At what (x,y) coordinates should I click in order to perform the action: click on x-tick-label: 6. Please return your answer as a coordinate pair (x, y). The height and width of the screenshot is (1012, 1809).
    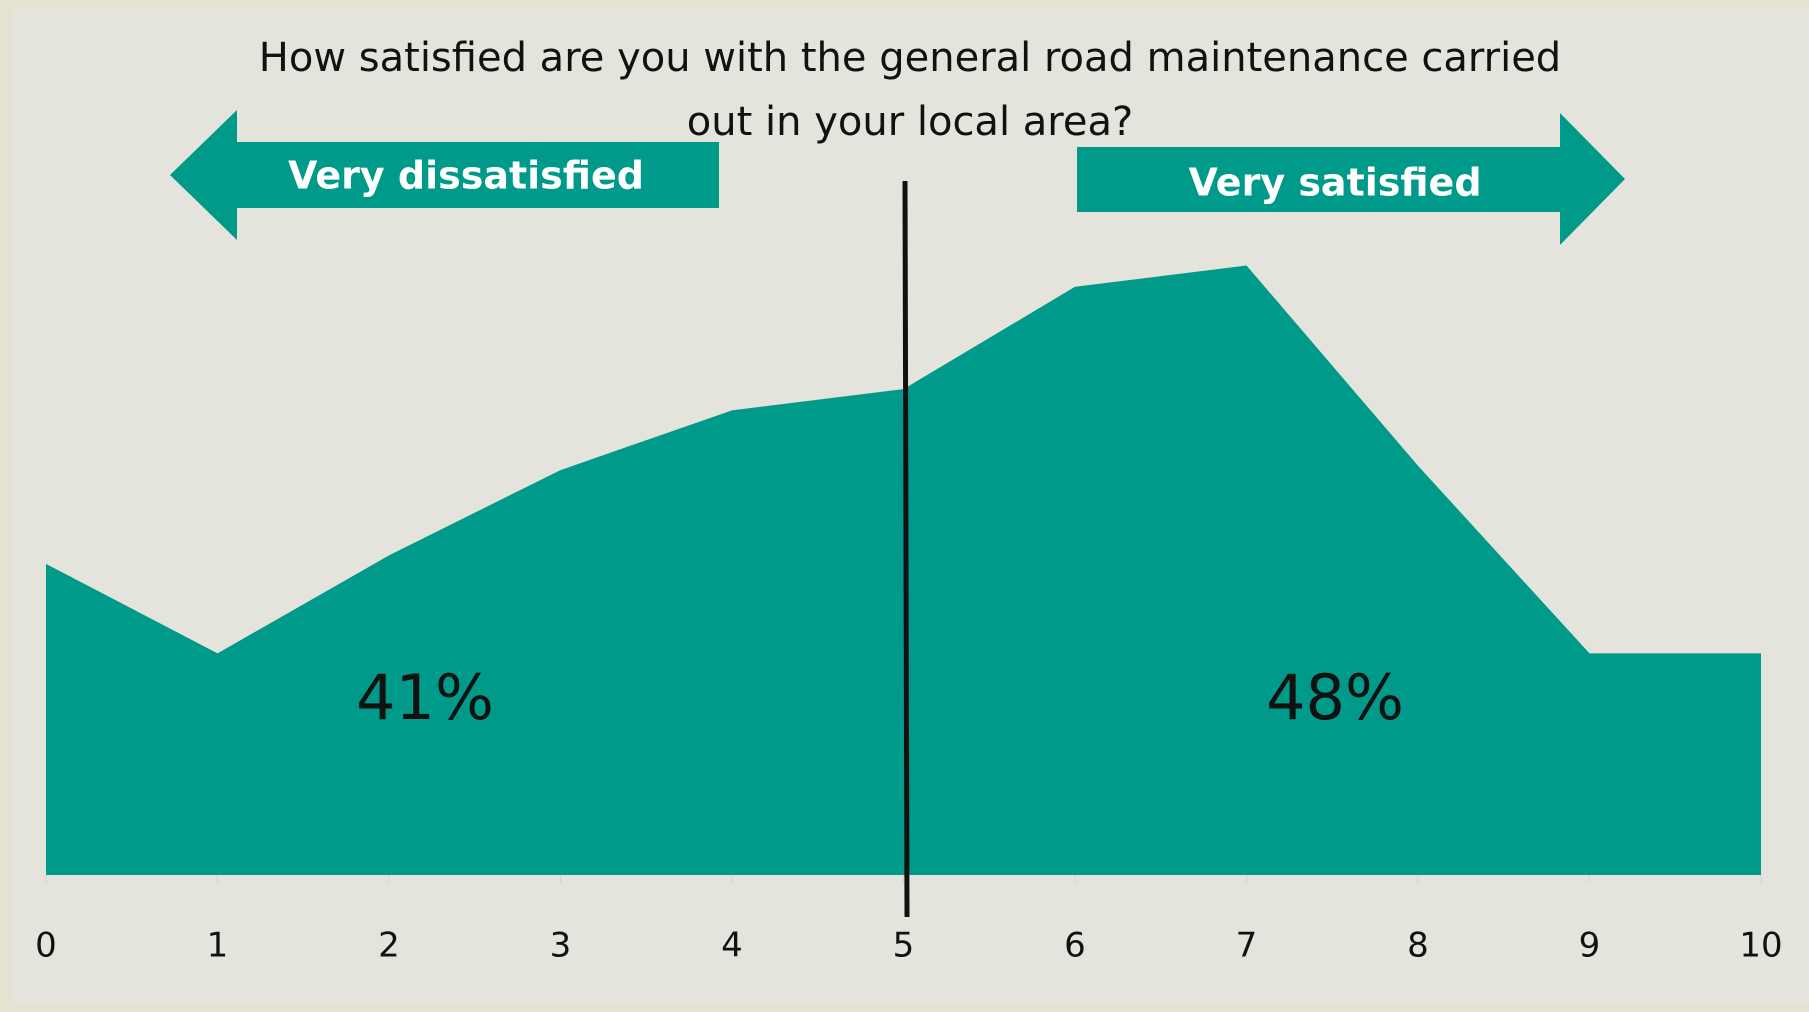
    Looking at the image, I should click on (1075, 946).